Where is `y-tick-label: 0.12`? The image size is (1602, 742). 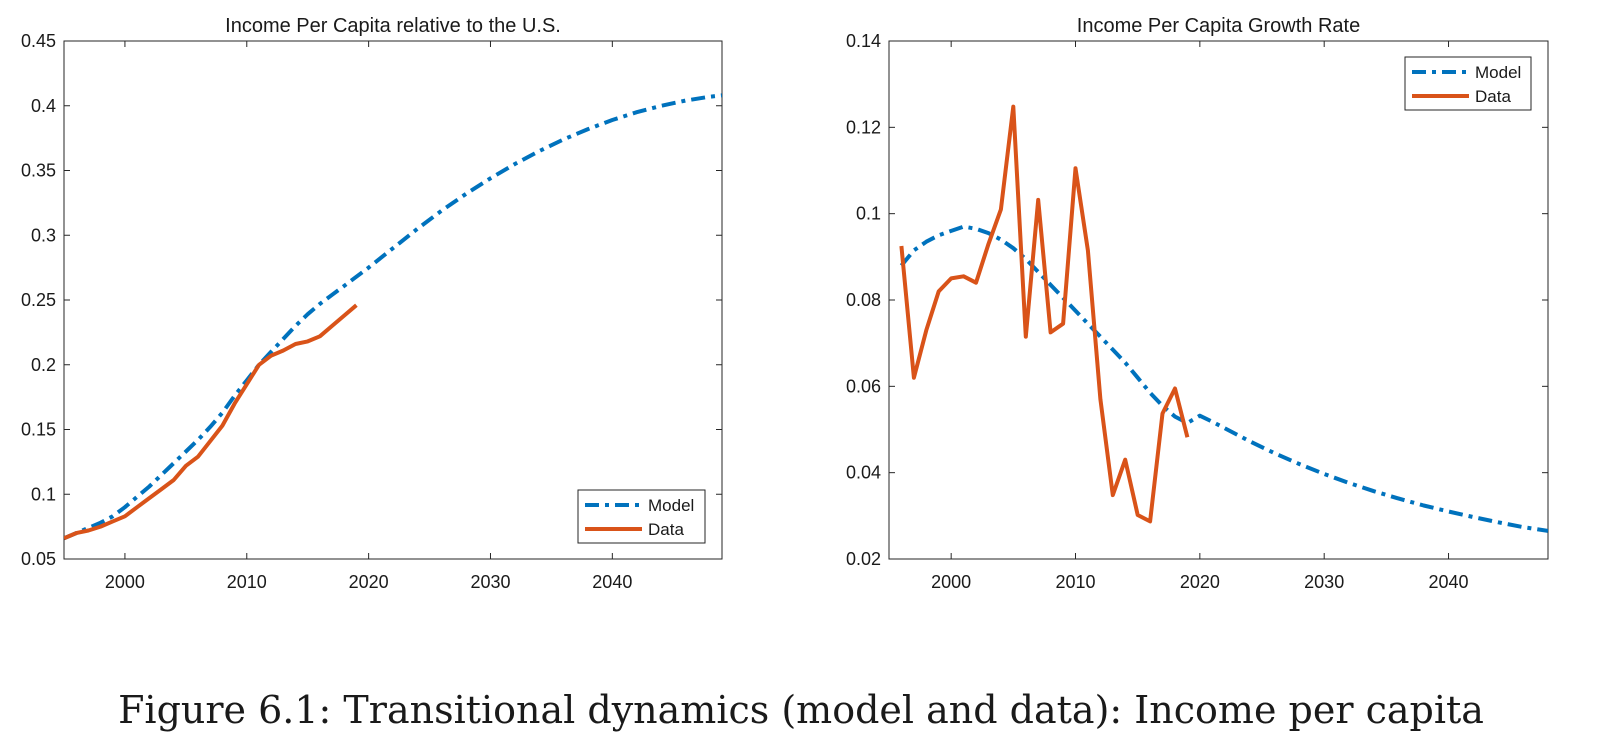 y-tick-label: 0.12 is located at coordinates (863, 127).